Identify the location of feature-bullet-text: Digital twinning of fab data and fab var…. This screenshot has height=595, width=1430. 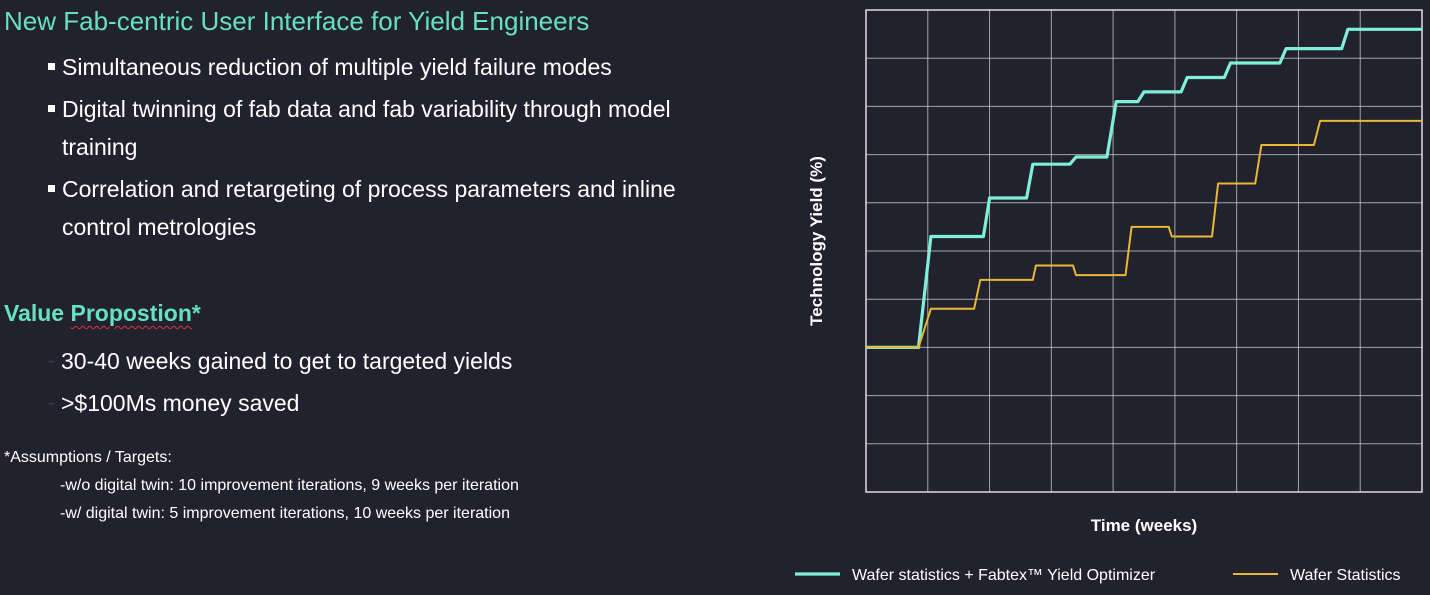
(366, 128).